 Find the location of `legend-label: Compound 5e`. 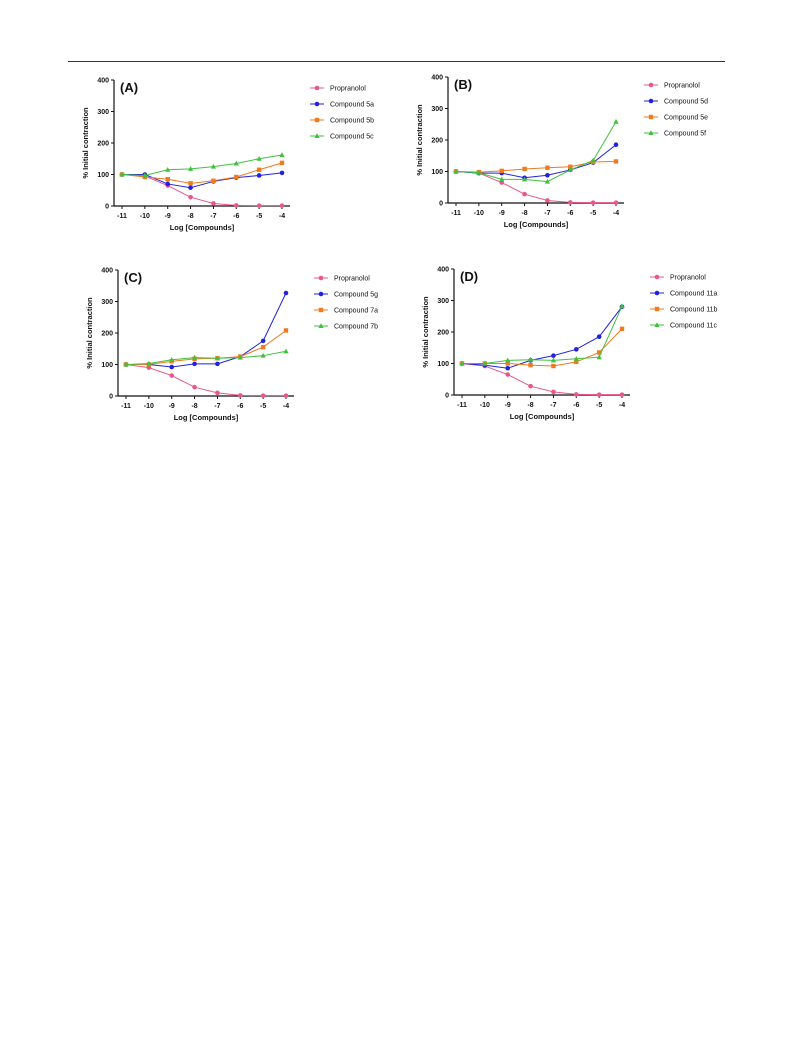

legend-label: Compound 5e is located at coordinates (686, 118).